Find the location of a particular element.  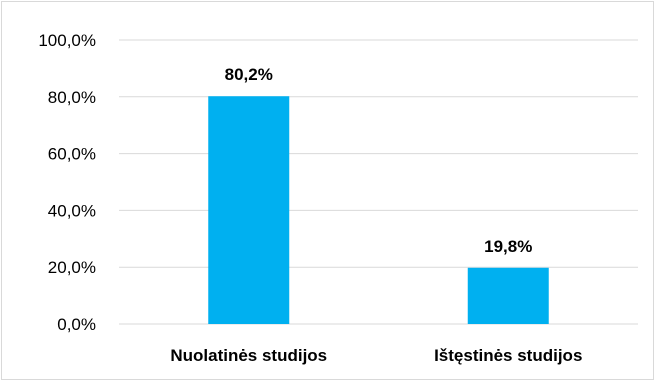

y-axis-ticks: 0,0% 20,0% 40,0% 60,0% 80,0% 100,0% is located at coordinates (67, 182).